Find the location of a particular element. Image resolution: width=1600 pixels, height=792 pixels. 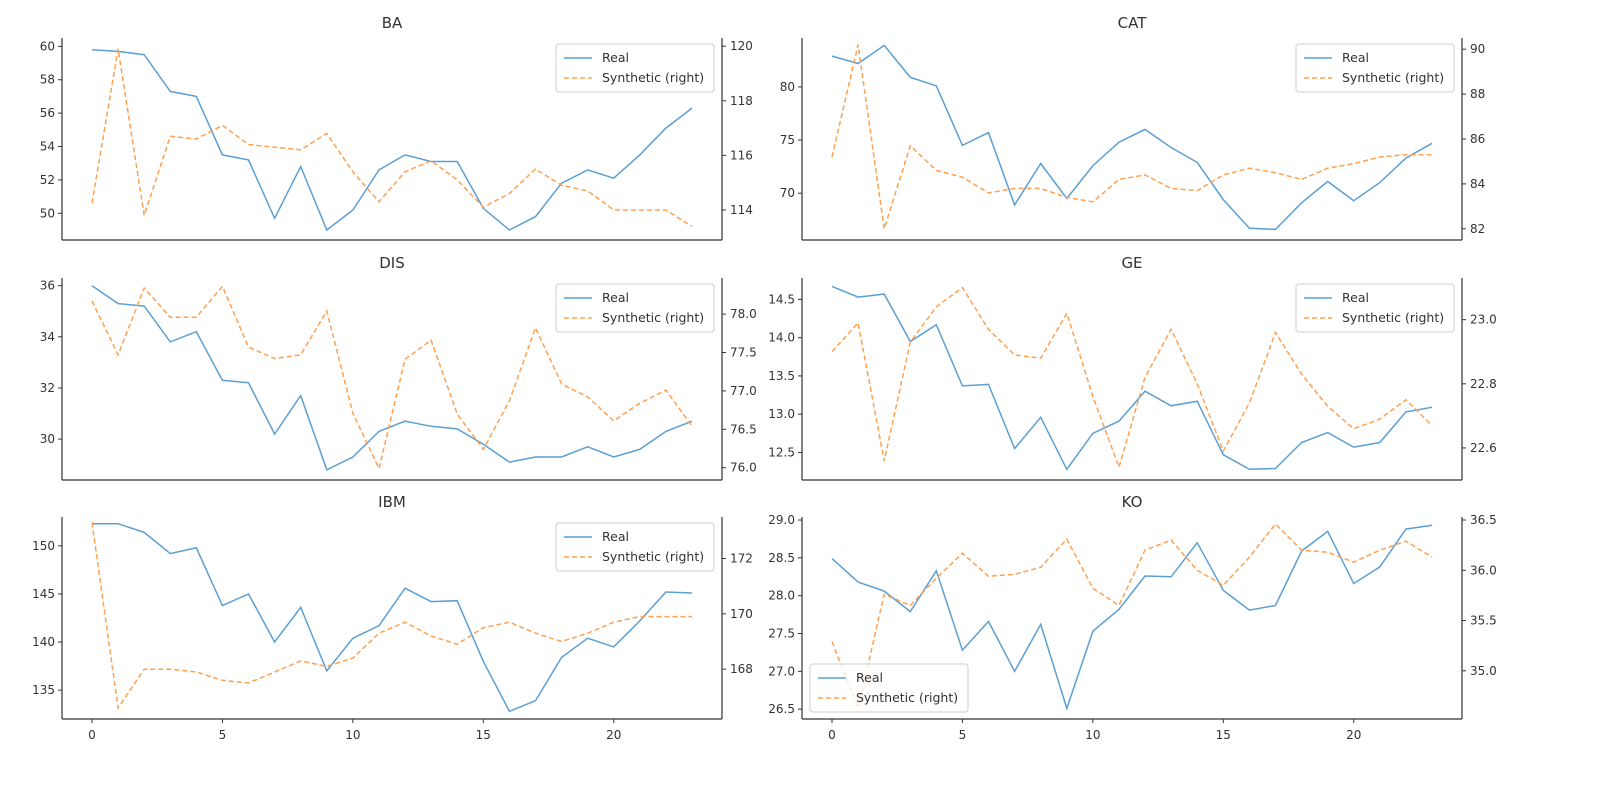

subplot-title: CAT is located at coordinates (1133, 23).